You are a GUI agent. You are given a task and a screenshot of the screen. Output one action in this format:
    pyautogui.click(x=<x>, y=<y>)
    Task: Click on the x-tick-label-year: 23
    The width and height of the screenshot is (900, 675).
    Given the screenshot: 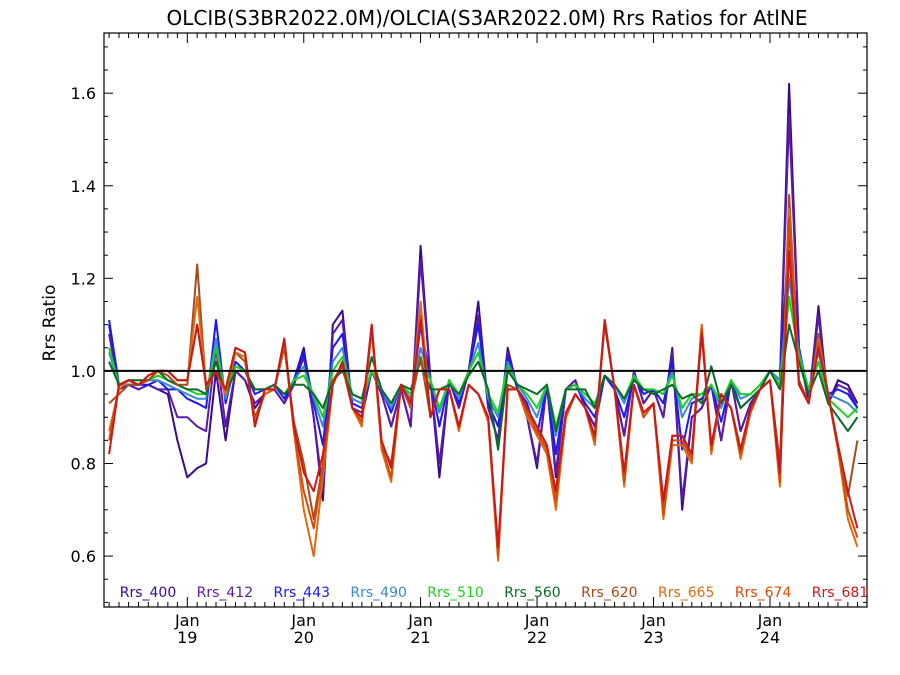 What is the action you would take?
    pyautogui.click(x=653, y=637)
    